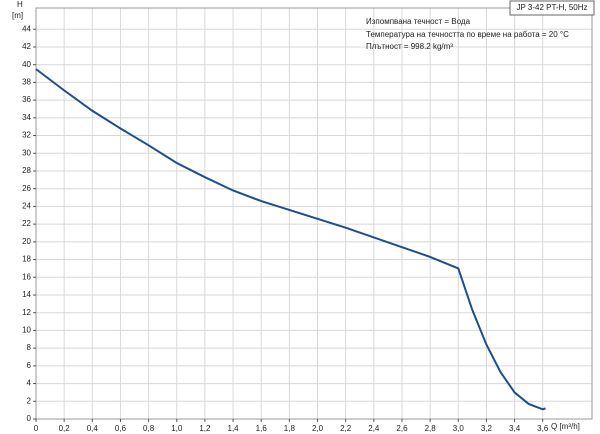 The width and height of the screenshot is (600, 434). I want to click on y-tick-label: 16, so click(26, 276).